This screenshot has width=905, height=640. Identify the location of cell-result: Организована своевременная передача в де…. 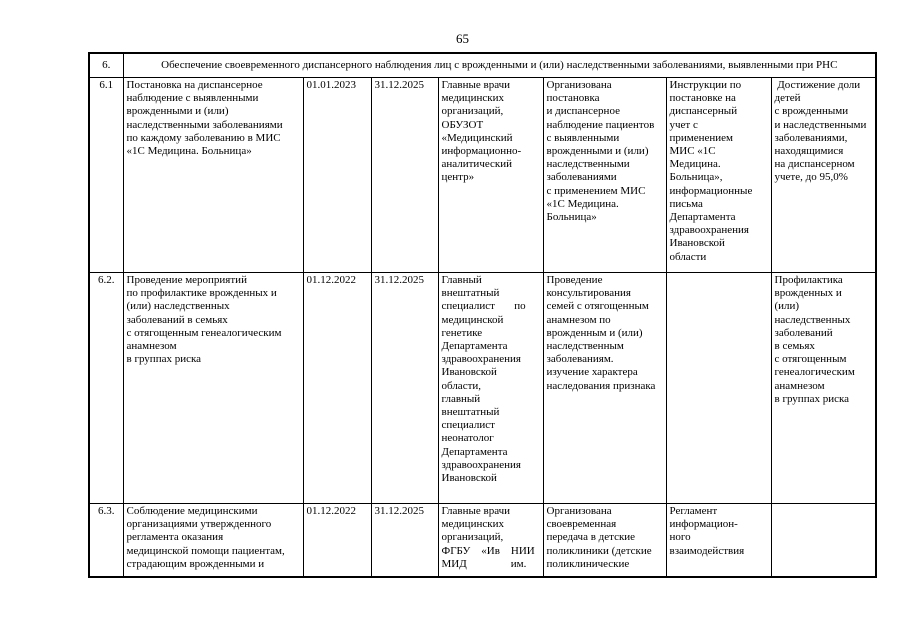
(604, 540).